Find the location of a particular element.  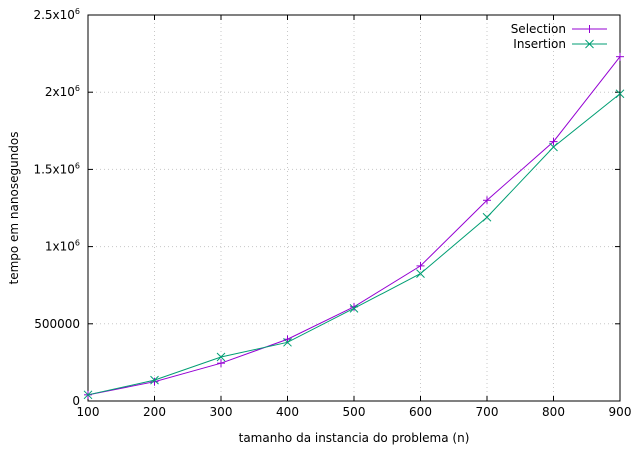

legend-marker-insertion is located at coordinates (589, 44).